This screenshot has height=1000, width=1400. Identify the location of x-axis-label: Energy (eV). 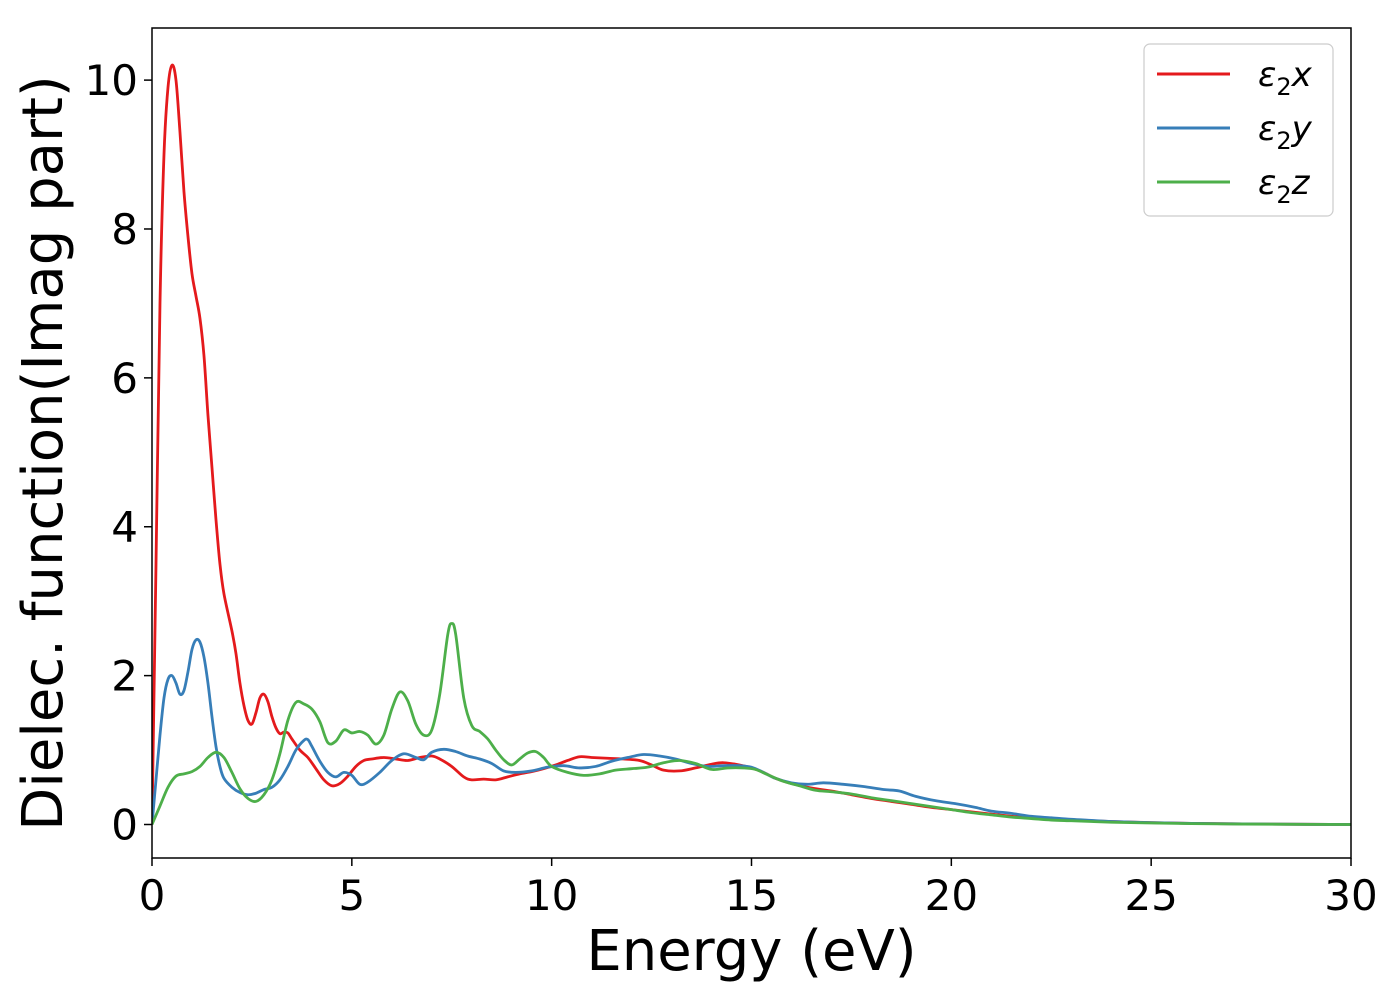
(751, 951).